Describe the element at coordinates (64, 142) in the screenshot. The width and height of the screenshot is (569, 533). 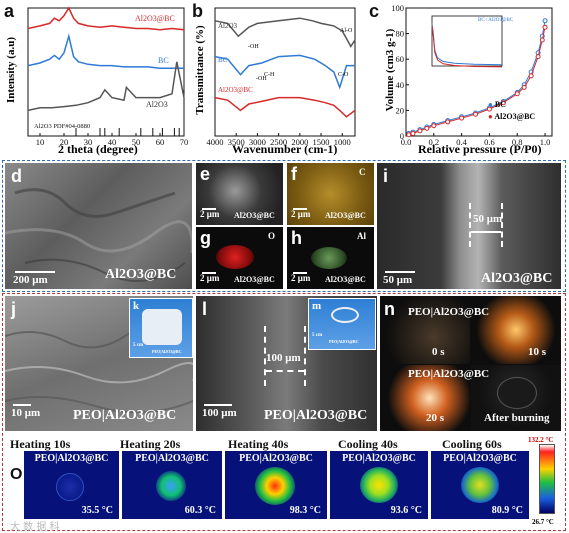
I see `xrd-xtick-label: 20` at that location.